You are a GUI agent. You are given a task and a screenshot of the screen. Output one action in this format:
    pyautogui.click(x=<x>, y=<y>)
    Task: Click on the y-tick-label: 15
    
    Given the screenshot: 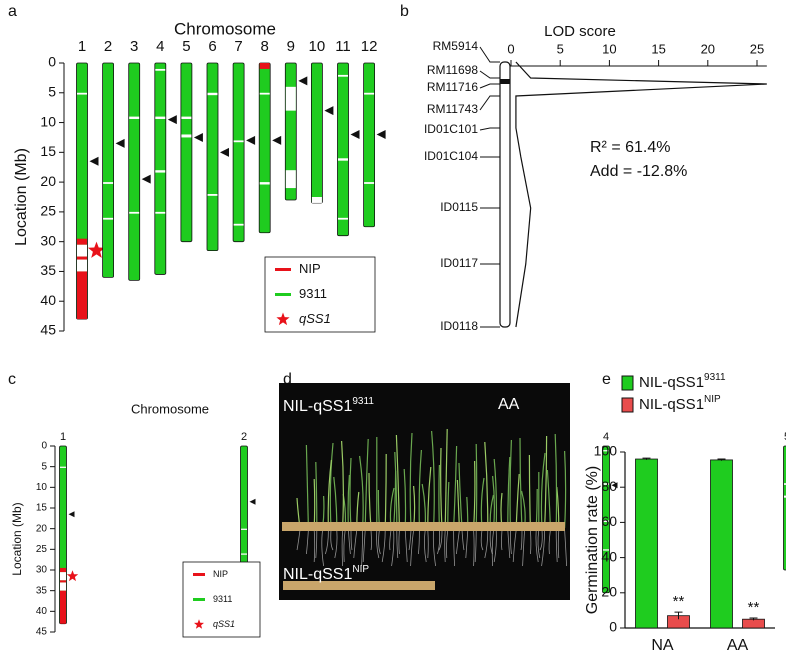 What is the action you would take?
    pyautogui.click(x=48, y=151)
    